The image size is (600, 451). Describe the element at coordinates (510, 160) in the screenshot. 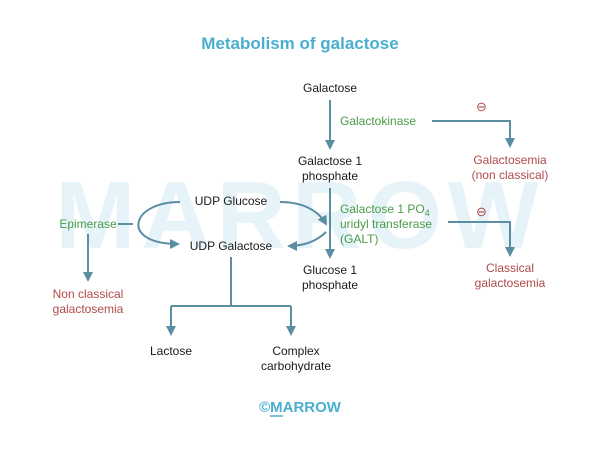

I see `condition-galactosemia-non-classical-line1: Galactosemia` at that location.